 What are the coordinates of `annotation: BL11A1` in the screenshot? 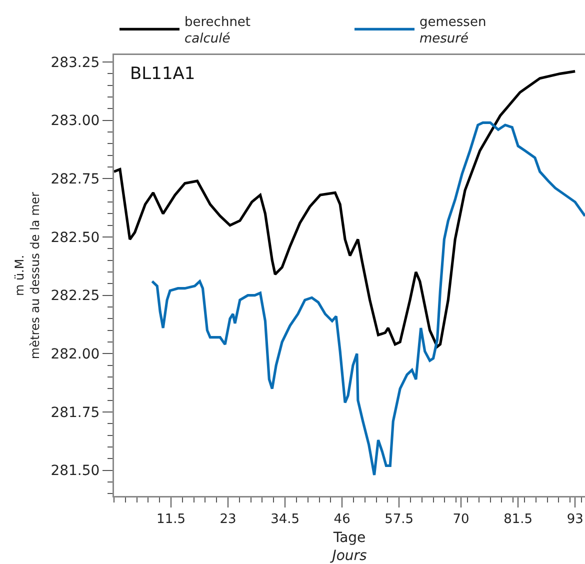 It's located at (163, 74).